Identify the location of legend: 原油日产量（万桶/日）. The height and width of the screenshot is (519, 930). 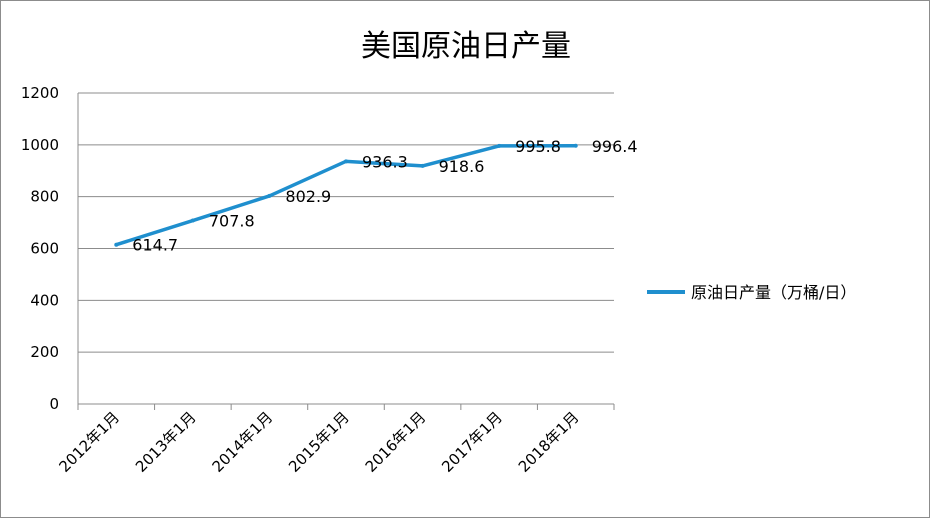
(751, 292).